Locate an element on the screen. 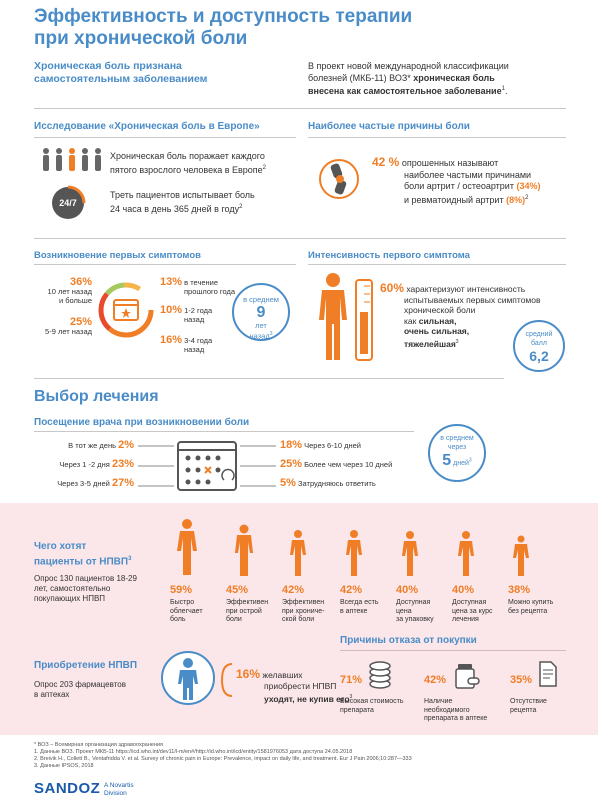 This screenshot has height=800, width=598. novartis-division: A Novartis Division is located at coordinates (119, 789).